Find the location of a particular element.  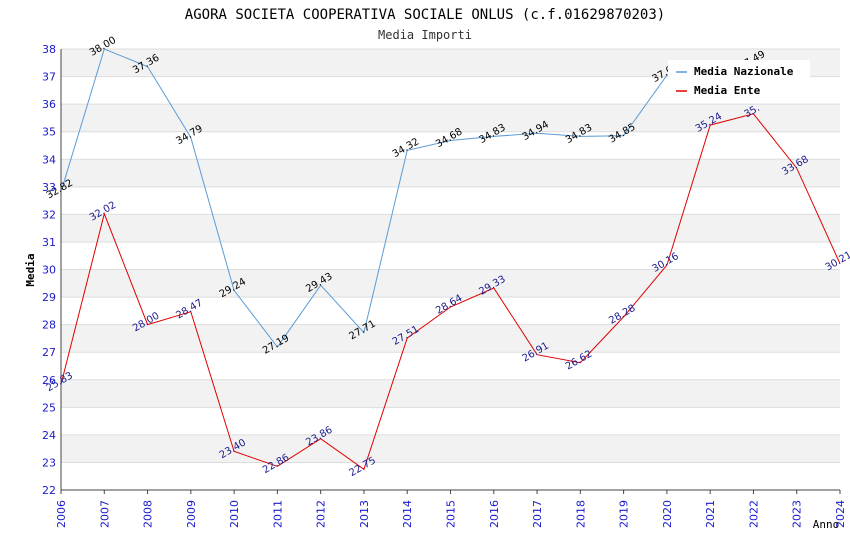

y-tick-label: 34 is located at coordinates (49, 159).